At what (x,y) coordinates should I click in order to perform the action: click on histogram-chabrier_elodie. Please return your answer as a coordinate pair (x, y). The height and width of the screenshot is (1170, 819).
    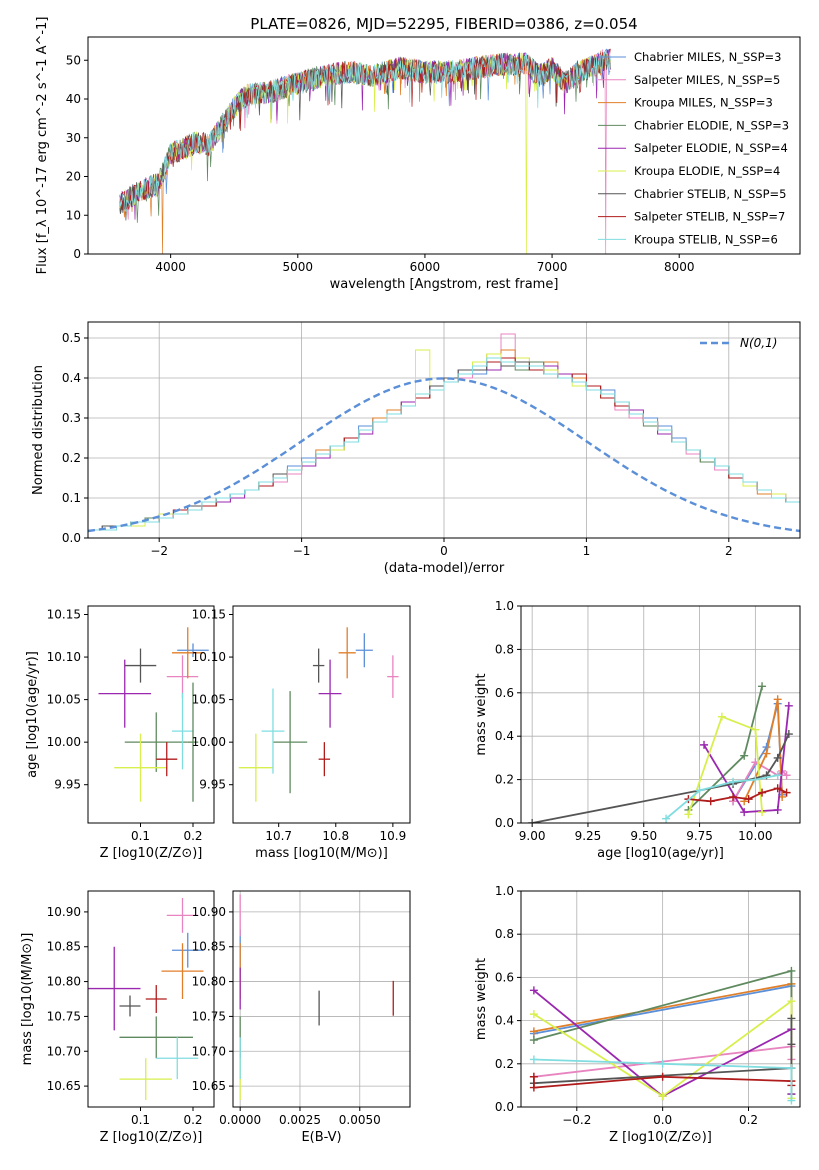
    Looking at the image, I should click on (444, 447).